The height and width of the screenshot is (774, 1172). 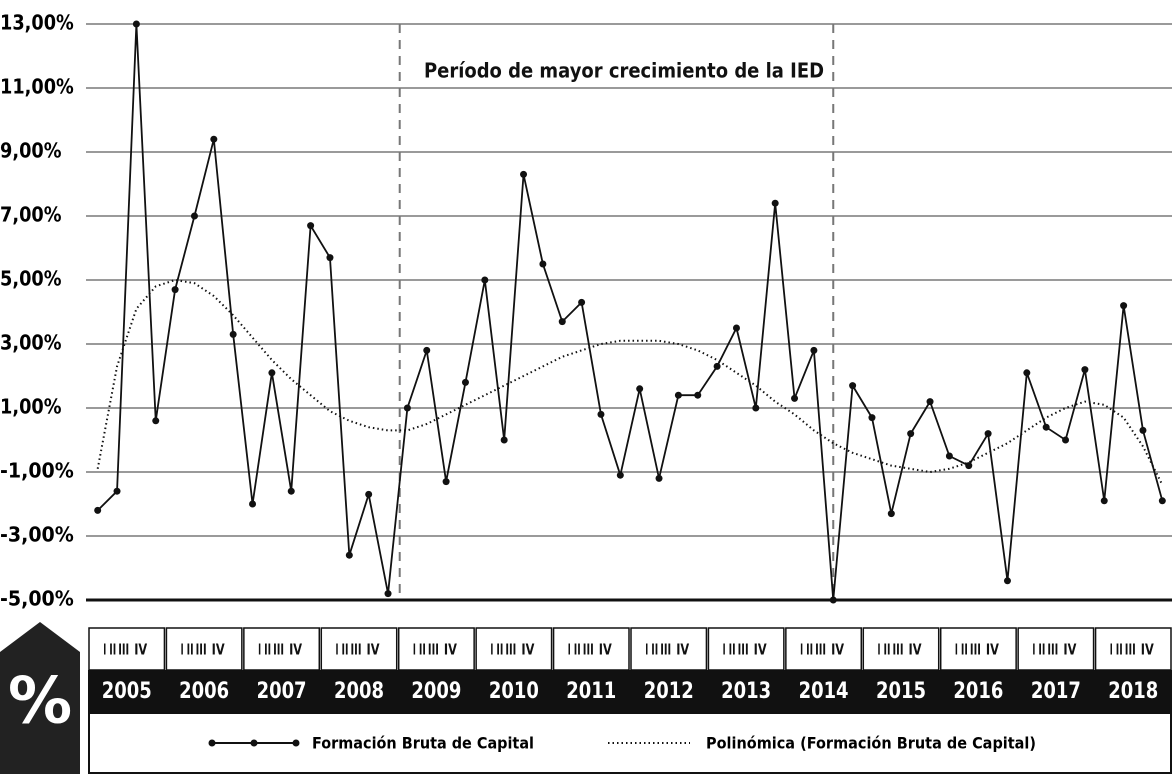 I want to click on year-label: 2013, so click(x=746, y=691).